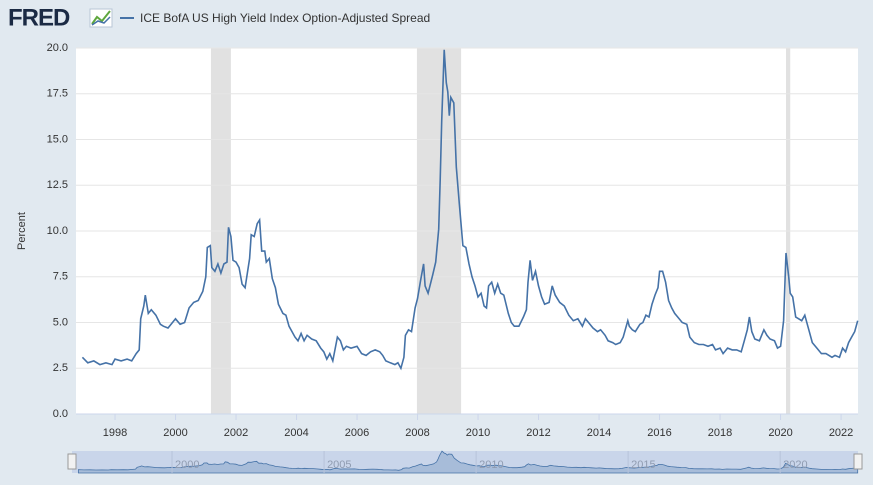  What do you see at coordinates (39, 17) in the screenshot?
I see `brand-logo: FRED` at bounding box center [39, 17].